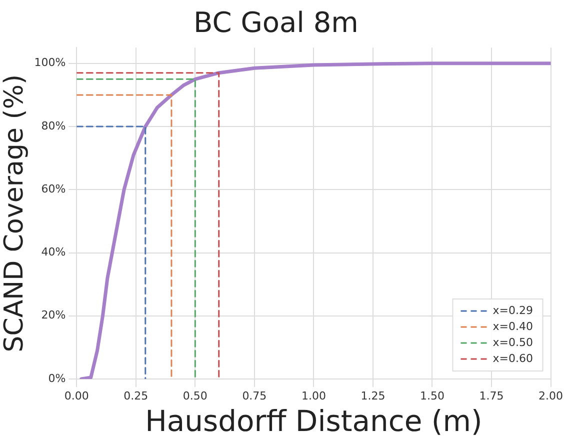 The width and height of the screenshot is (566, 441). Describe the element at coordinates (53, 252) in the screenshot. I see `y-tick-label: 40%` at that location.